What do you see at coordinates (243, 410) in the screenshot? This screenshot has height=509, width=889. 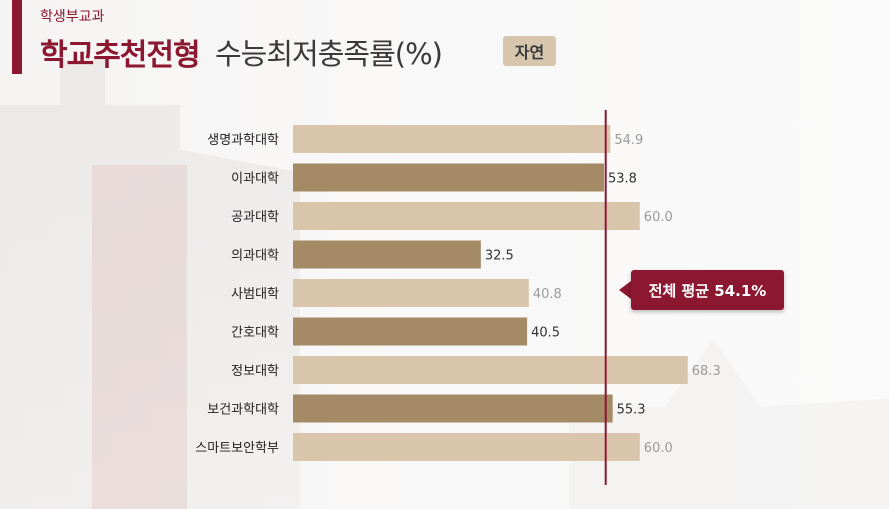 I see `category-label: 보건과학대학` at bounding box center [243, 410].